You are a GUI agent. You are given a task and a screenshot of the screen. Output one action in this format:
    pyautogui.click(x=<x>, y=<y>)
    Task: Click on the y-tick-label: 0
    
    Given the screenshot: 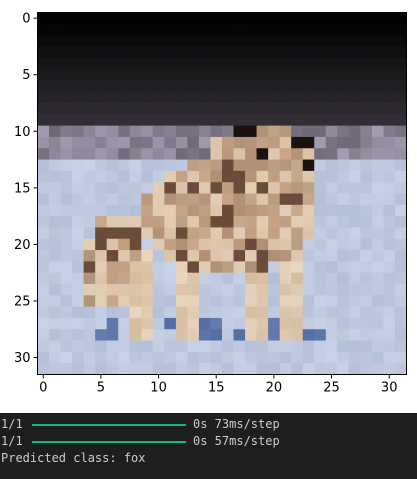 What is the action you would take?
    pyautogui.click(x=26, y=19)
    